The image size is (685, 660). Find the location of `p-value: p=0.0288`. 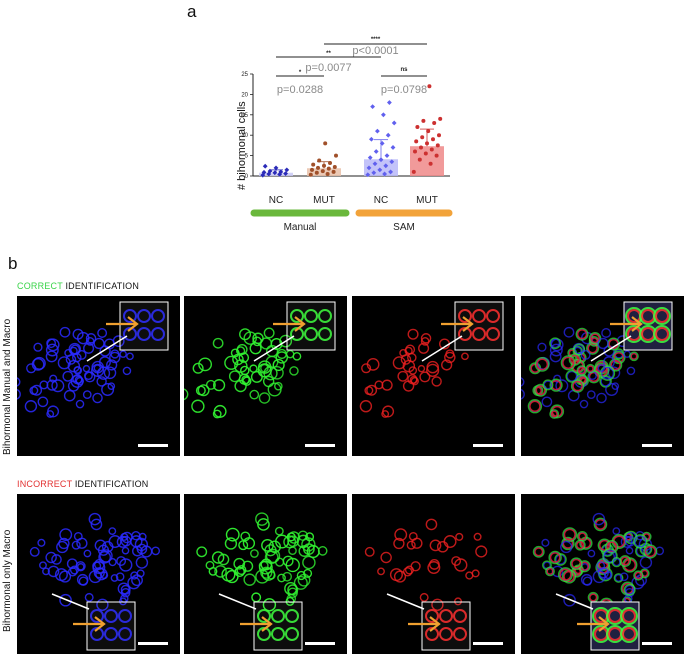

p-value: p=0.0288 is located at coordinates (300, 90).